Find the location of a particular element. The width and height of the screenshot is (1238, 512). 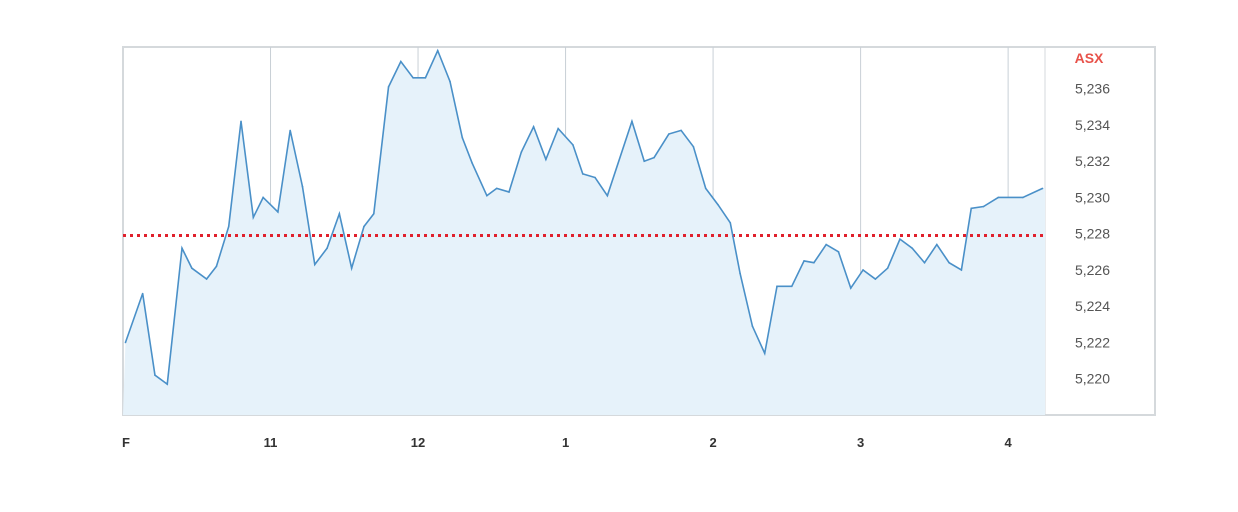

x-tick-label: 11 is located at coordinates (271, 442).